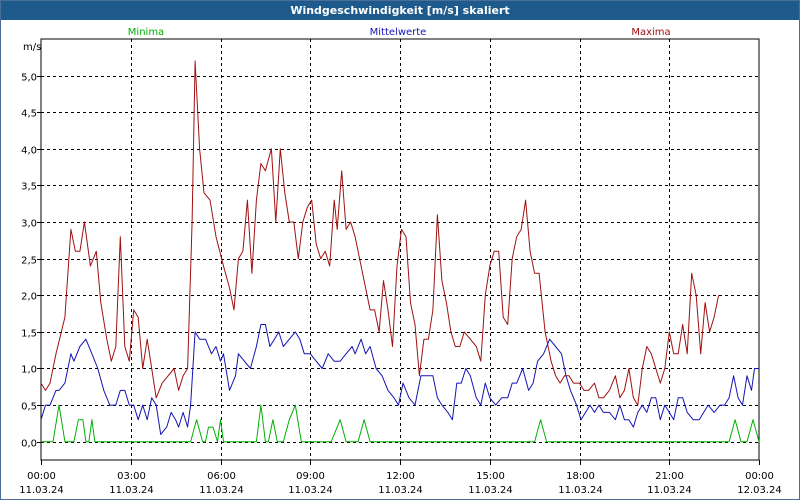  I want to click on series-line-minima, so click(400, 423).